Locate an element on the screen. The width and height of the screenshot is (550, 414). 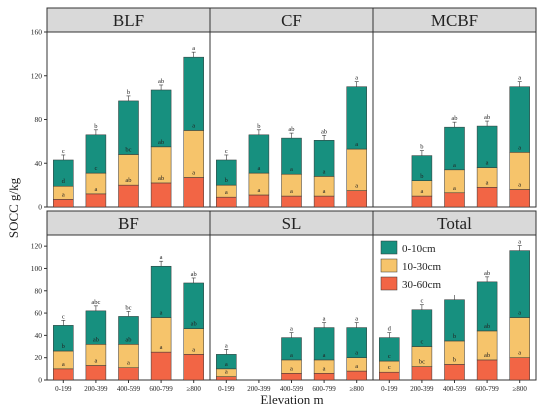
x-tick-label: 400-599 is located at coordinates (292, 389).